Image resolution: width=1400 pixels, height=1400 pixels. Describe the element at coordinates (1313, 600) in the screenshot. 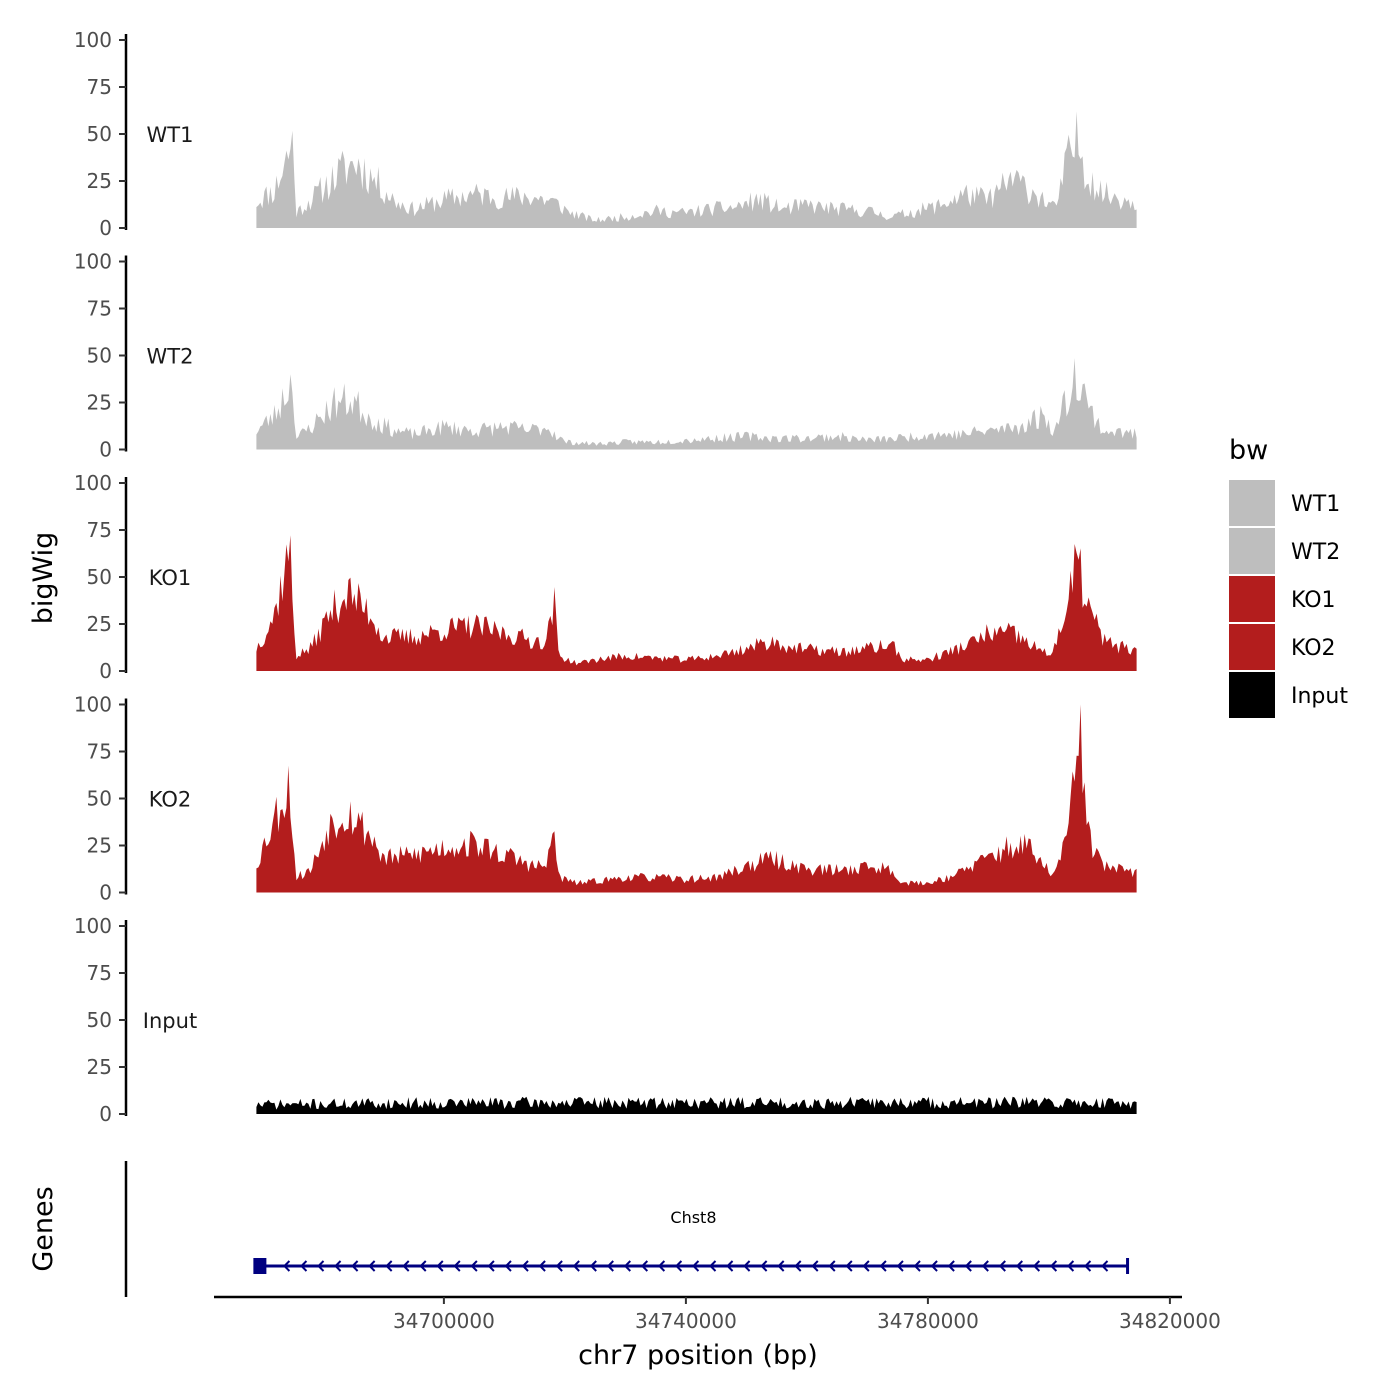

I see `legend-label: KO1` at that location.